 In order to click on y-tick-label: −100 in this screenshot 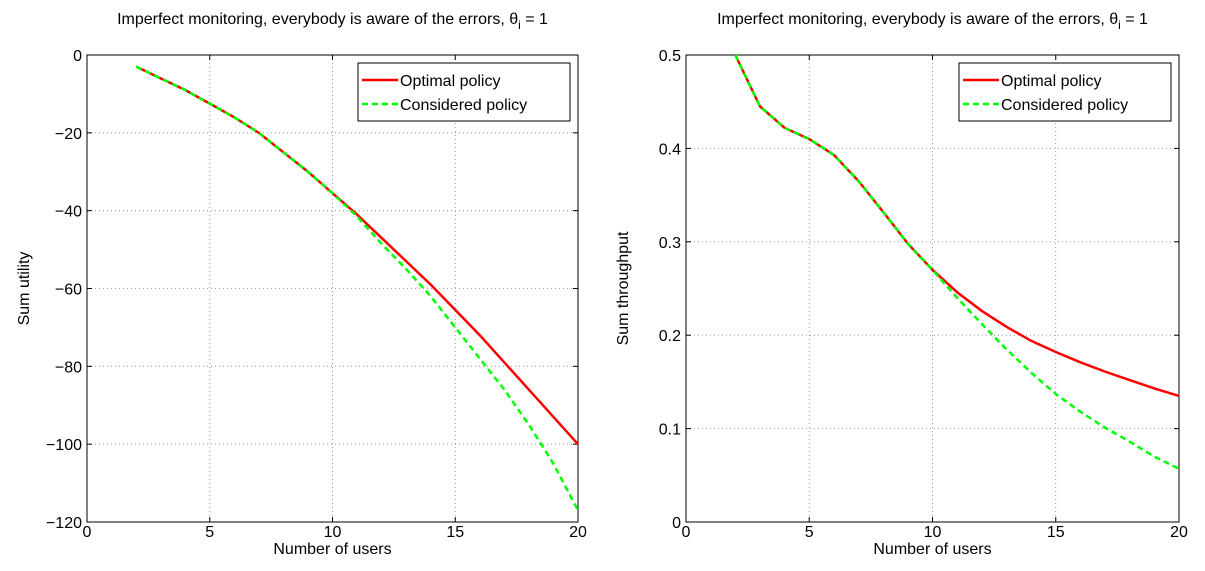, I will do `click(64, 445)`.